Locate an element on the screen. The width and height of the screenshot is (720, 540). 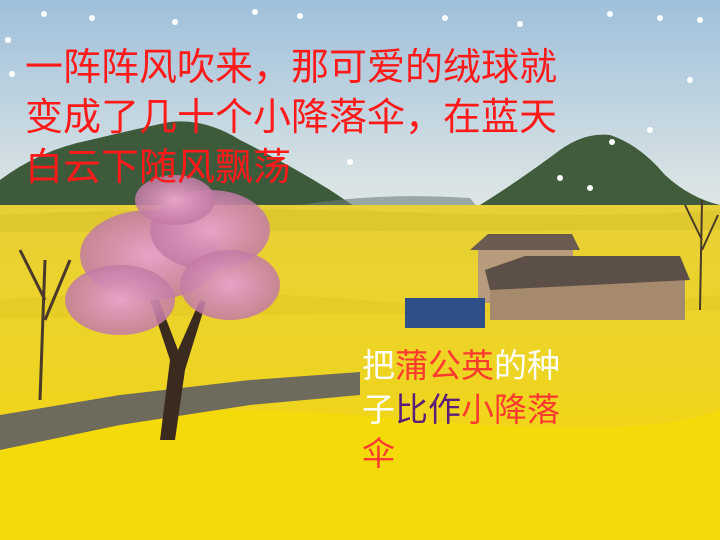
headline-line-1: 一阵阵风吹来，那可爱的绒球就 is located at coordinates (291, 67).